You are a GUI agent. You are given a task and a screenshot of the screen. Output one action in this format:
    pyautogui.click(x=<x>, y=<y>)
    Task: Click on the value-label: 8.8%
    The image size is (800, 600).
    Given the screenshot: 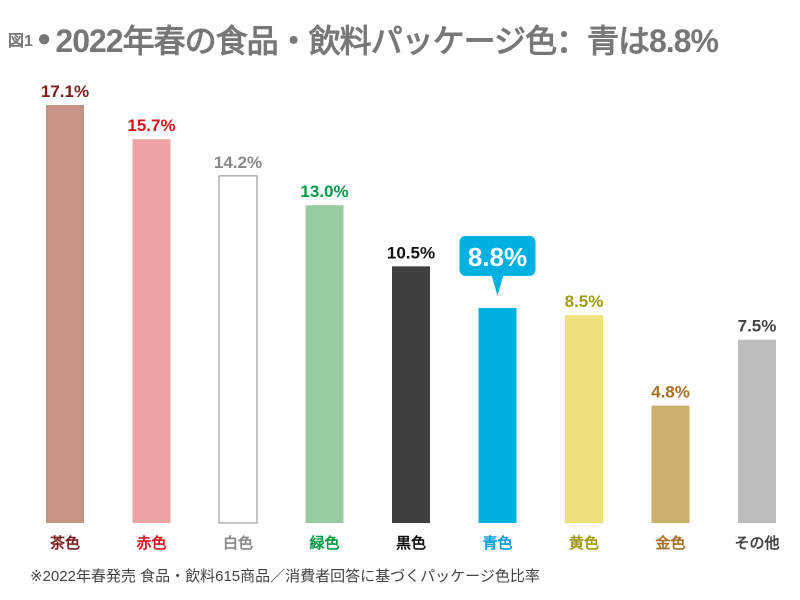 What is the action you would take?
    pyautogui.click(x=497, y=257)
    